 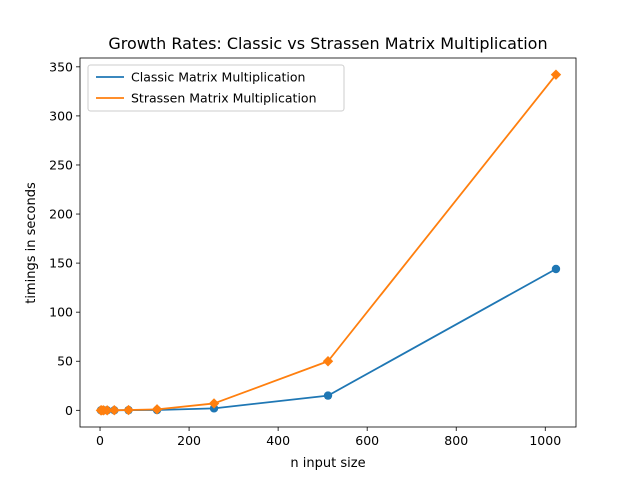 I want to click on y-tick-label: 0, so click(x=69, y=410).